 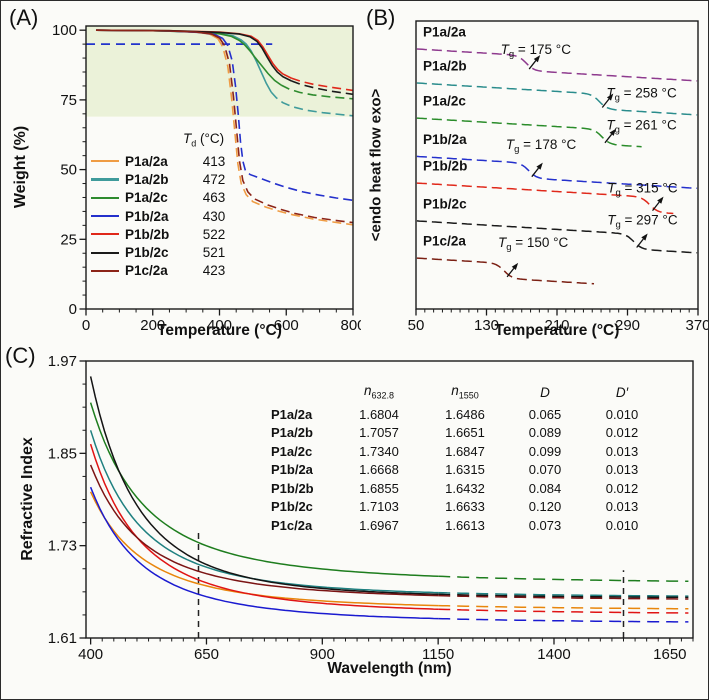 What do you see at coordinates (379, 507) in the screenshot?
I see `n632-value: 1.7103` at bounding box center [379, 507].